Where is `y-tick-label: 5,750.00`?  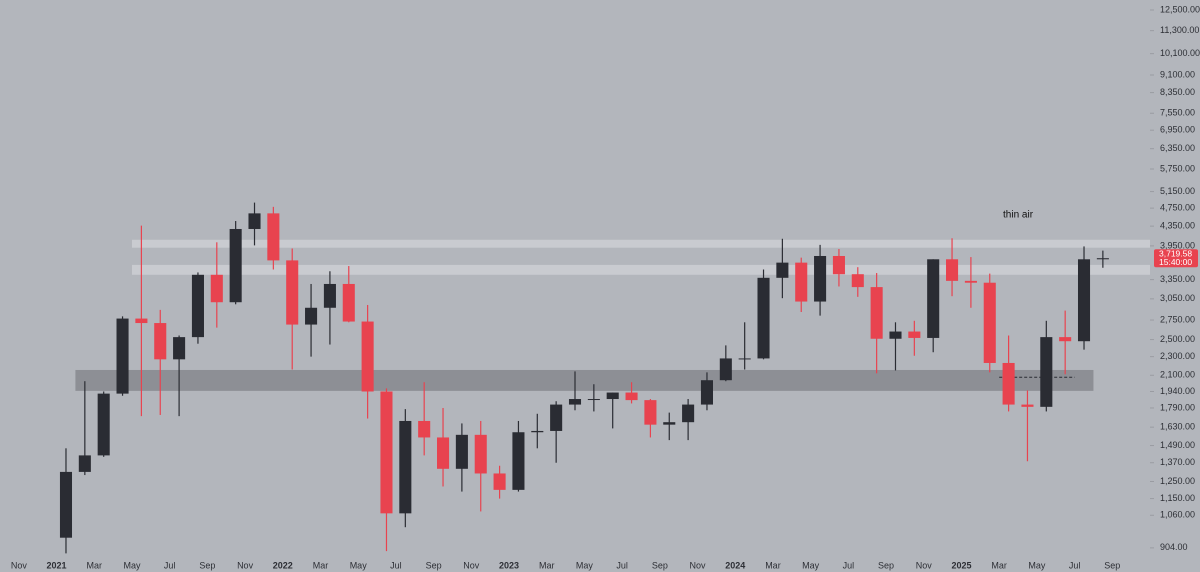 y-tick-label: 5,750.00 is located at coordinates (1177, 168).